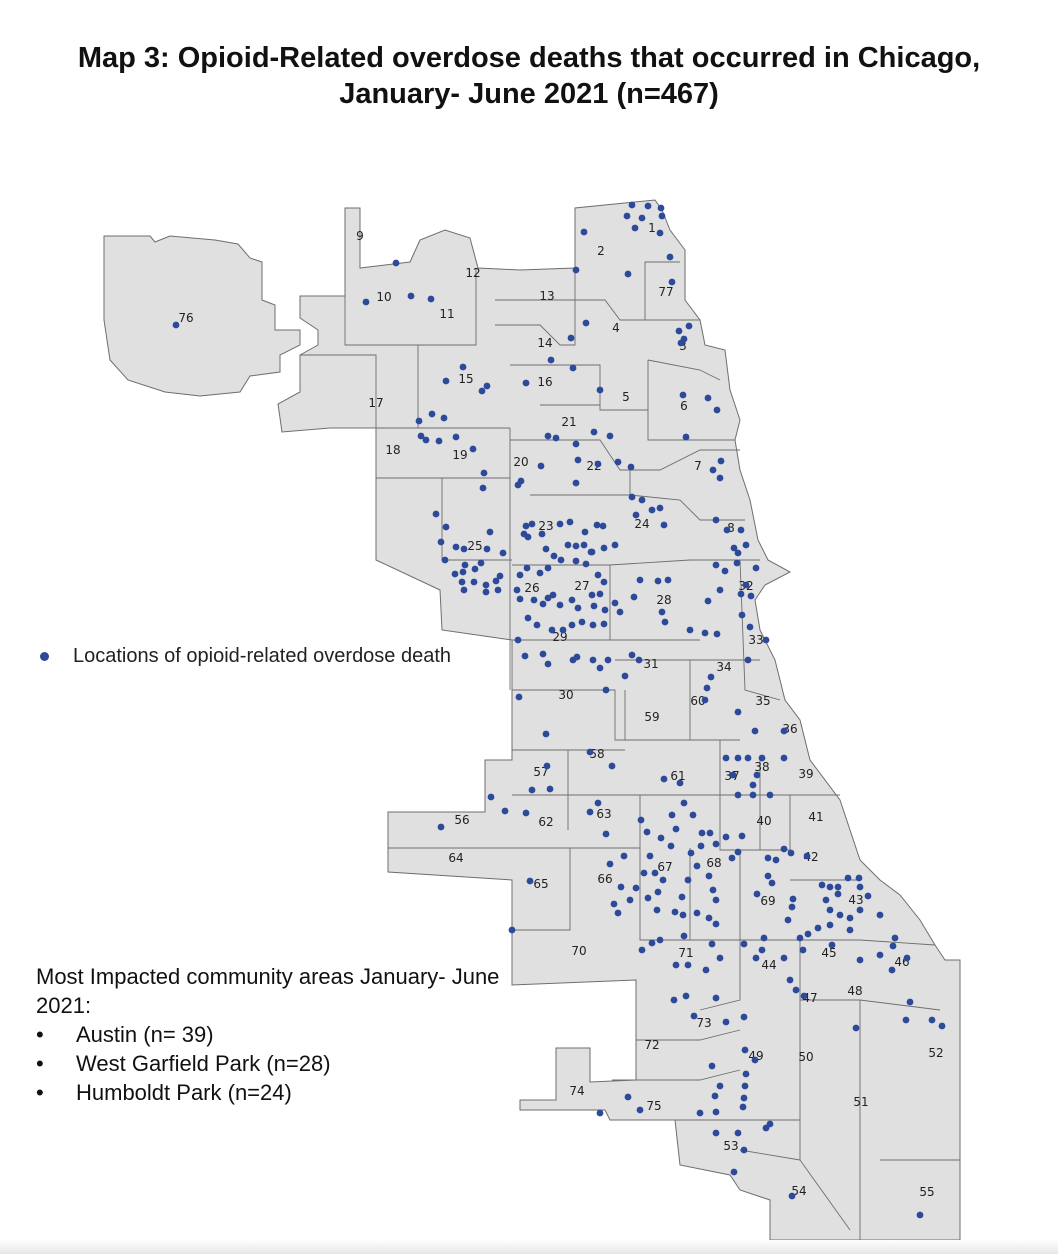  I want to click on community-area-label: 64, so click(455, 858).